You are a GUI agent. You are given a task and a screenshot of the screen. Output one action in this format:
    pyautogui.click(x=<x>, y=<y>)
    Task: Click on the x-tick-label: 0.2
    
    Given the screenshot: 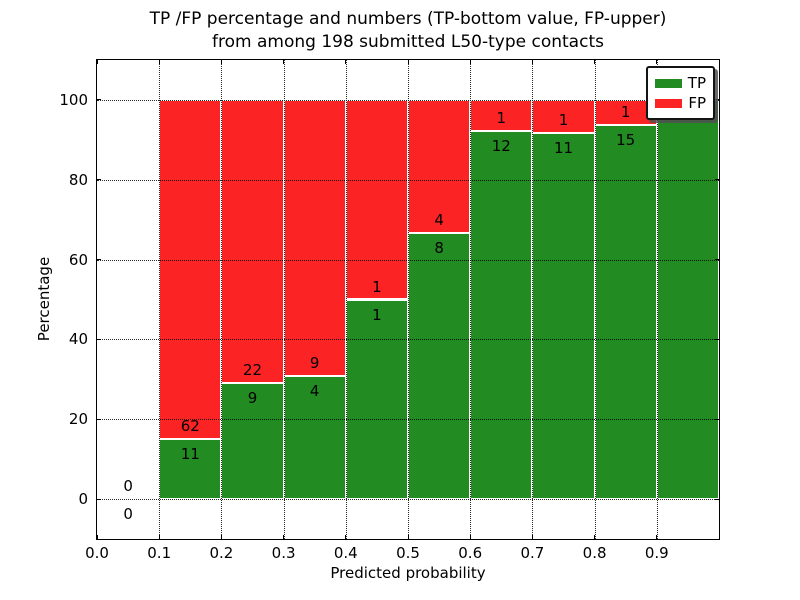 What is the action you would take?
    pyautogui.click(x=221, y=553)
    